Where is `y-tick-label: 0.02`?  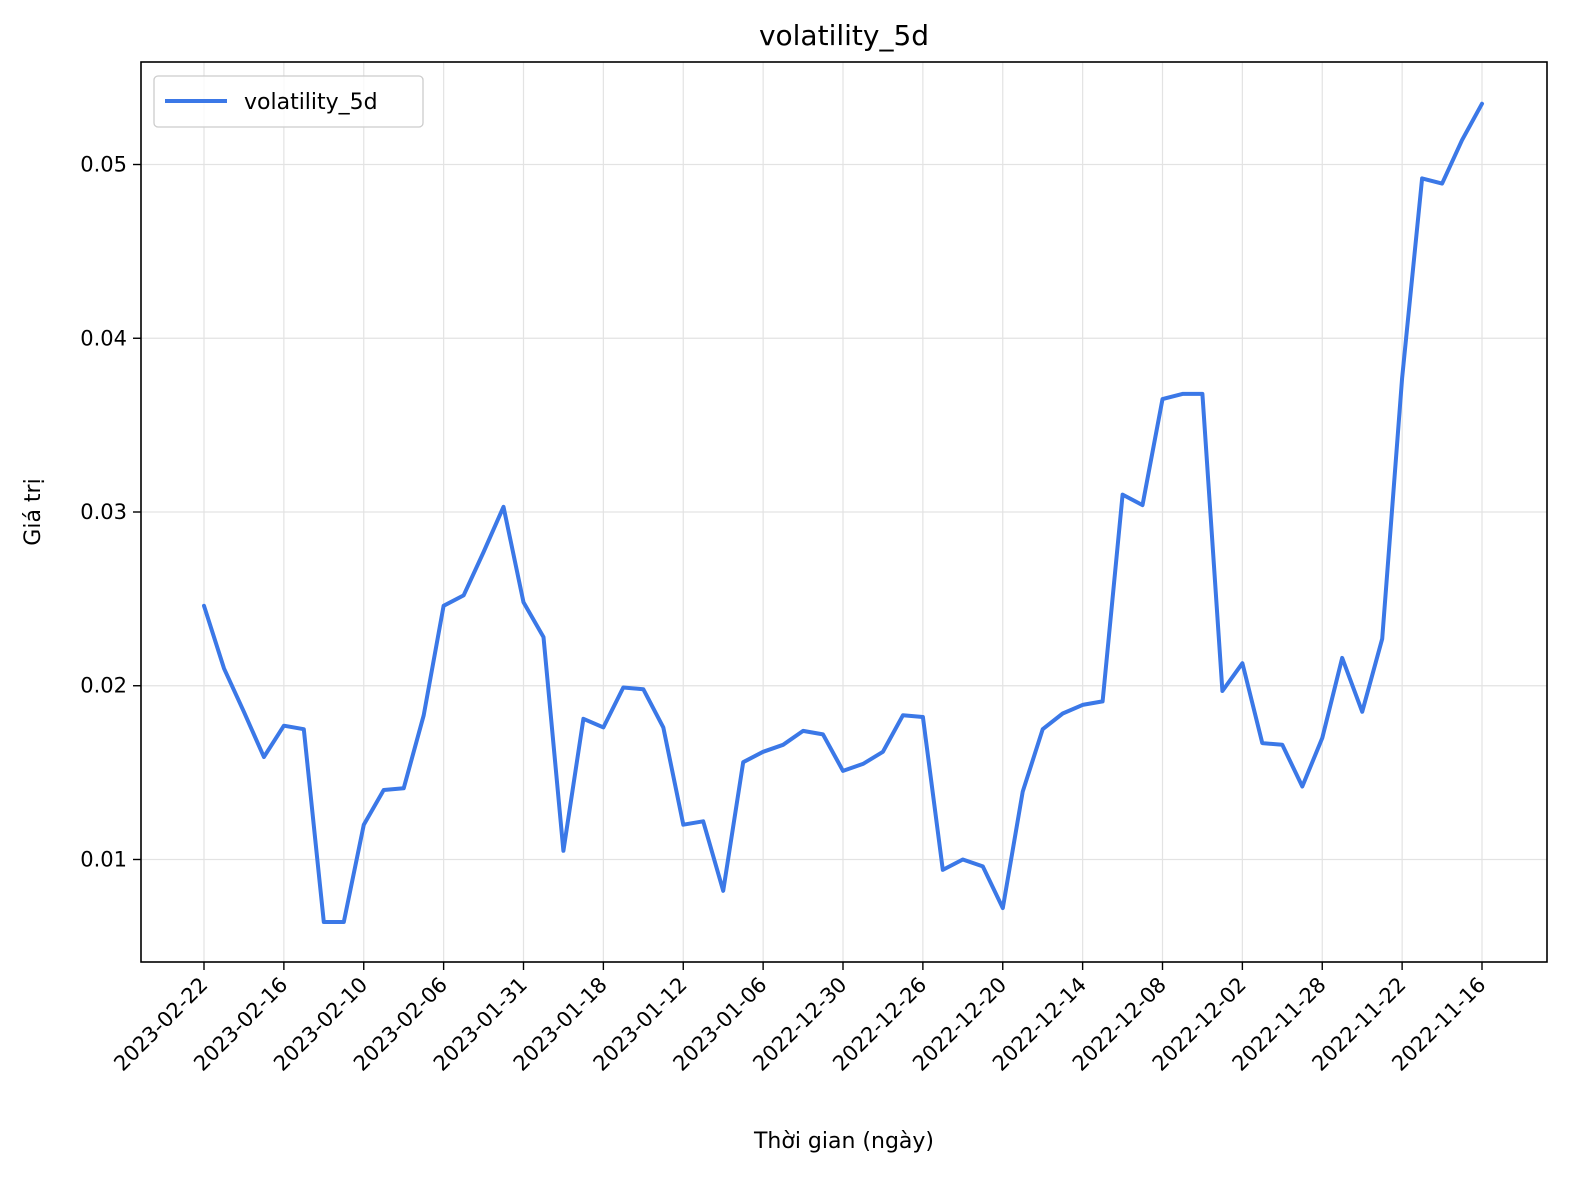
y-tick-label: 0.02 is located at coordinates (103, 686).